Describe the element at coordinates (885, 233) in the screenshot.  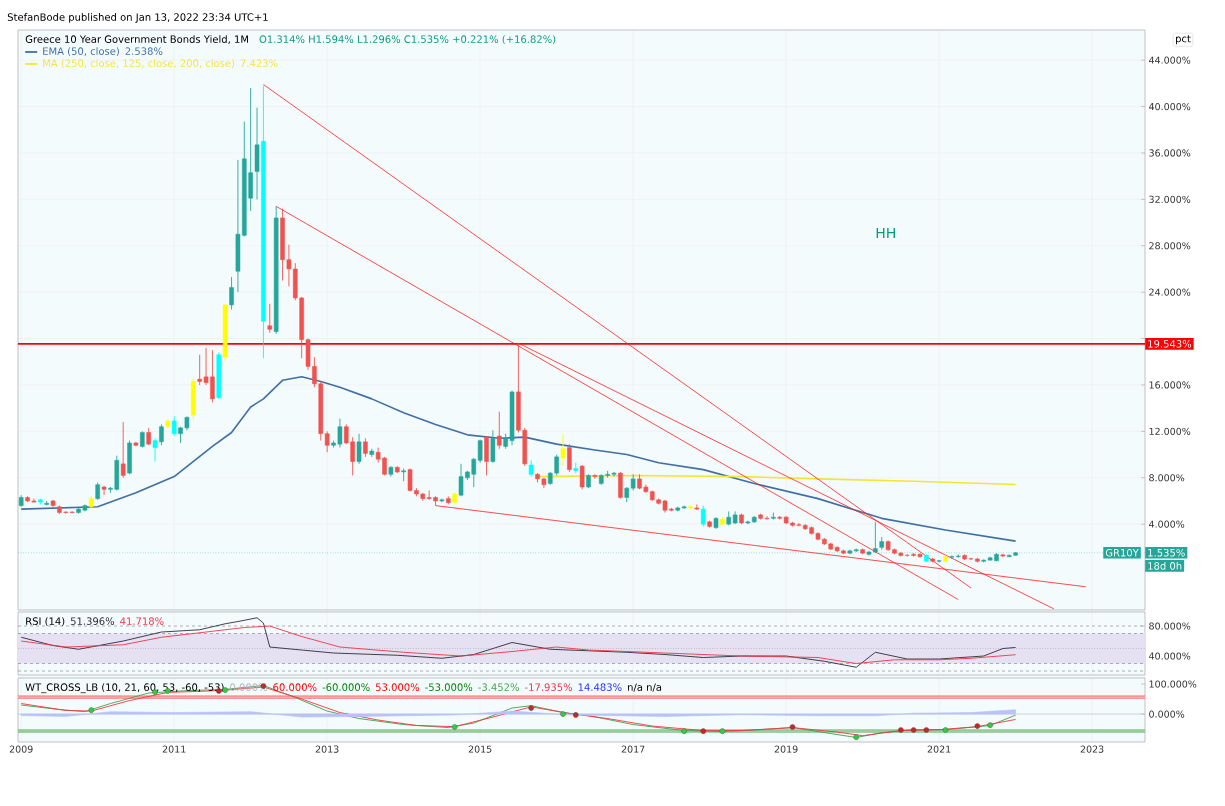
I see `annotation: HH` at that location.